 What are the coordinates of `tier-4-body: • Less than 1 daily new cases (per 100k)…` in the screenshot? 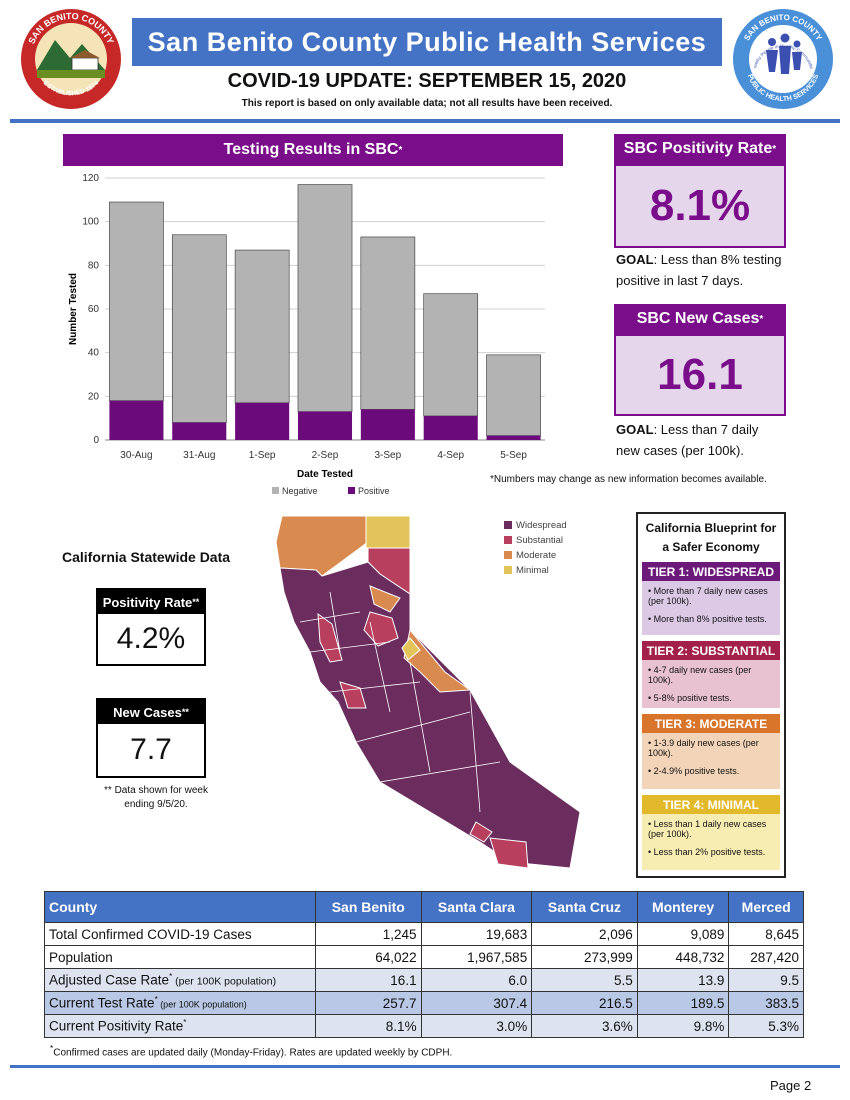 It's located at (711, 842).